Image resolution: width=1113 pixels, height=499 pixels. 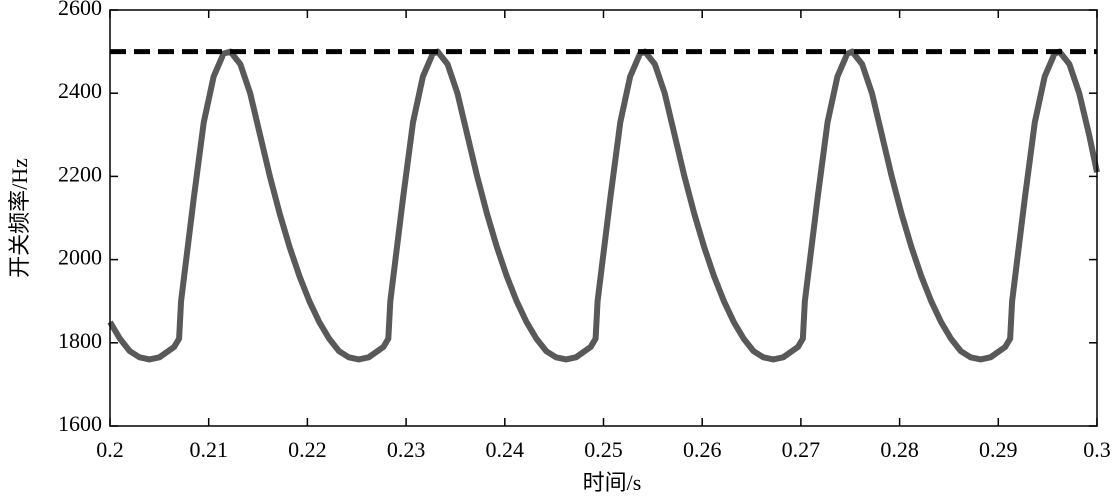 What do you see at coordinates (998, 449) in the screenshot?
I see `x-tick-label: 0.29` at bounding box center [998, 449].